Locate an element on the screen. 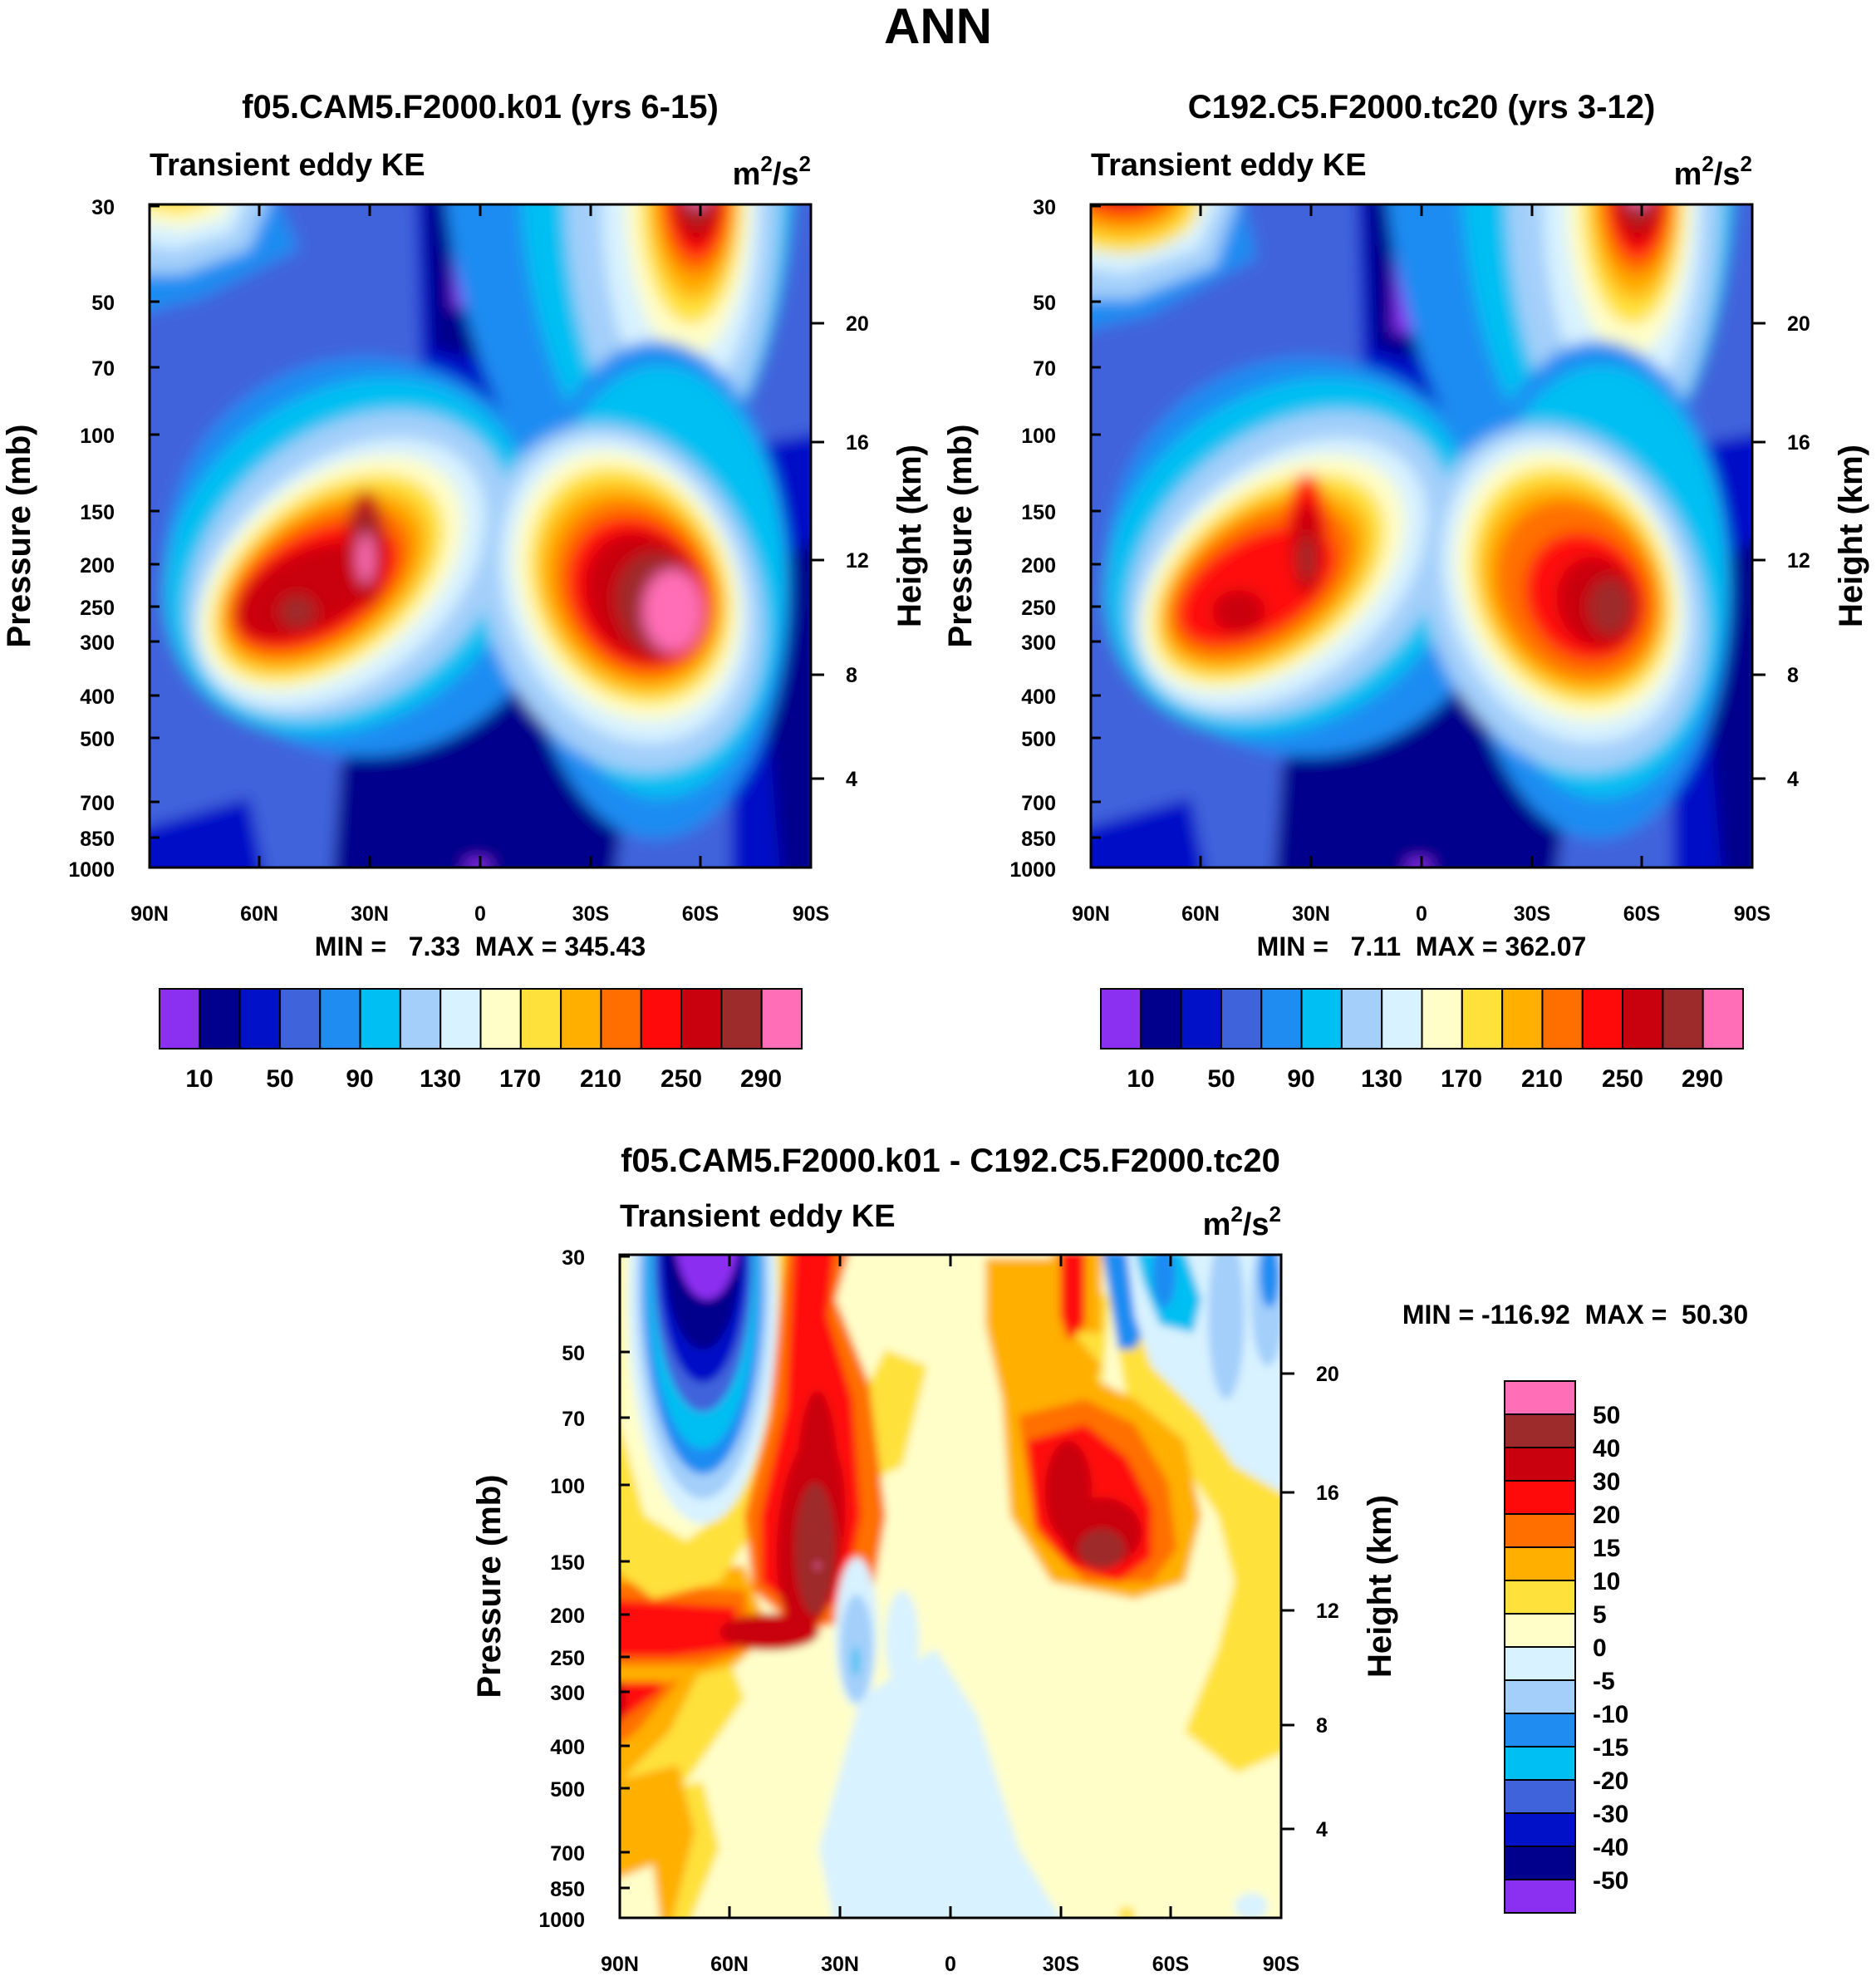 This screenshot has width=1876, height=1981. panel-title: C192.C5.F2000.tc20 (yrs 3-12) is located at coordinates (1422, 107).